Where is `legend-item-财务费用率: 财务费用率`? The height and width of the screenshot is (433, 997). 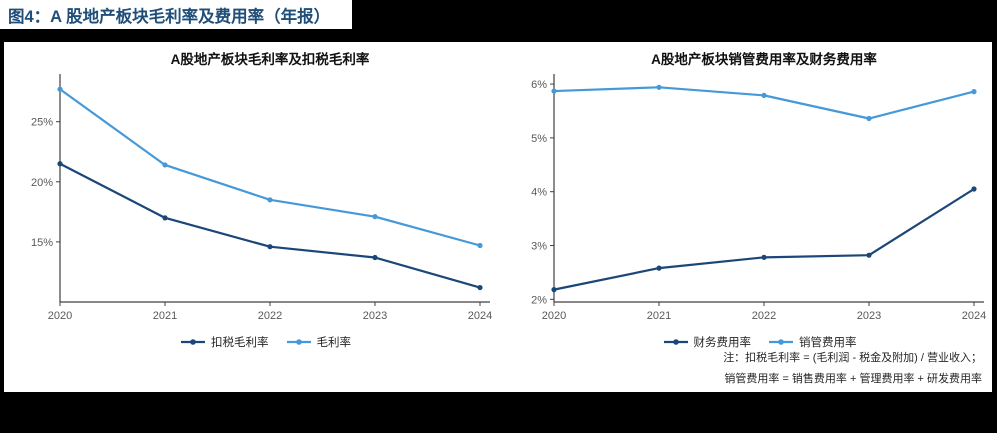
legend-item-财务费用率: 财务费用率 is located at coordinates (707, 342).